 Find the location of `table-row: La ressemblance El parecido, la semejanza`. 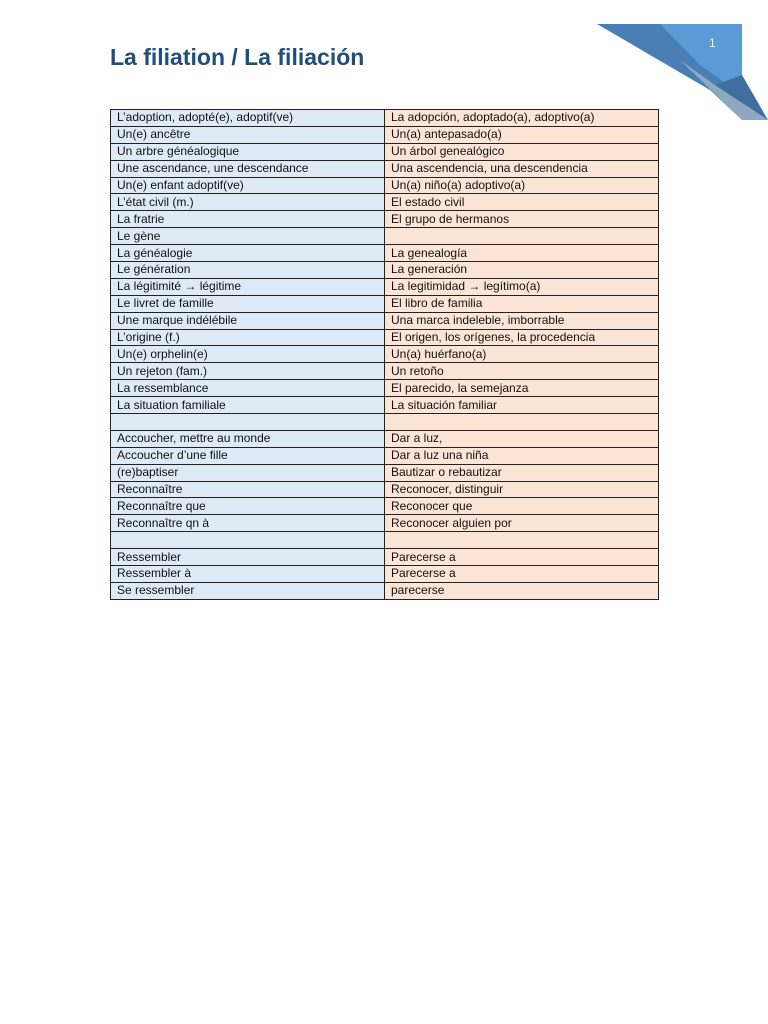

table-row: La ressemblance El parecido, la semejanza is located at coordinates (384, 388).